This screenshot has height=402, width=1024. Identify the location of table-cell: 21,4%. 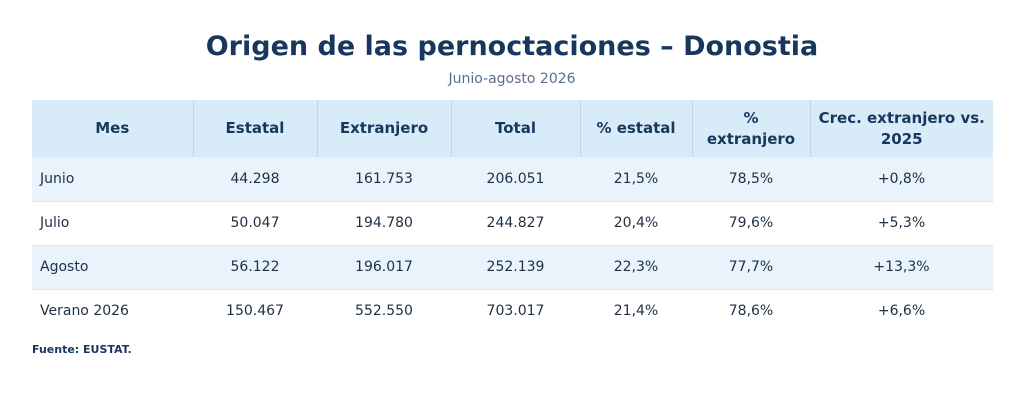
(636, 311).